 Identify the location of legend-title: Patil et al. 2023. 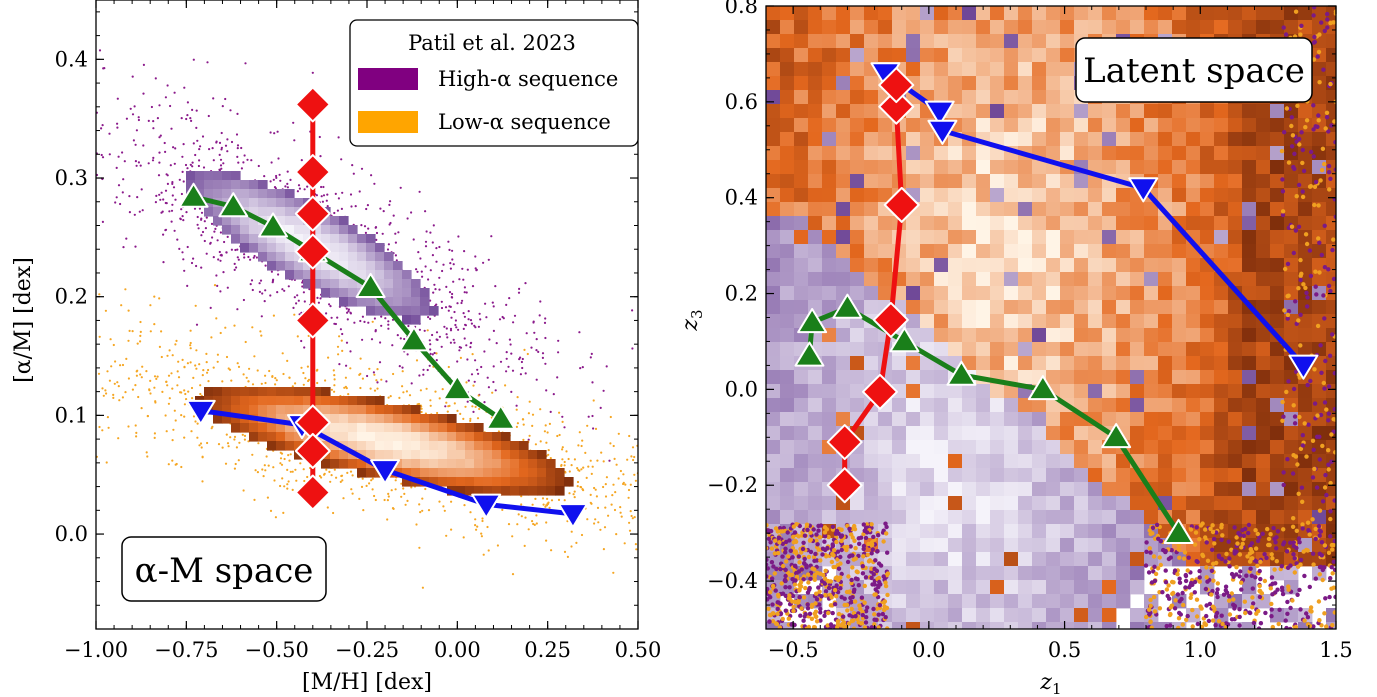
(492, 43).